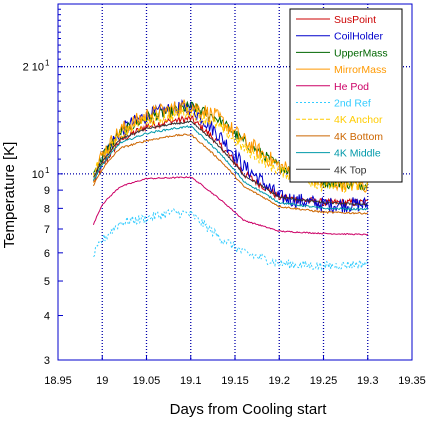 This screenshot has height=425, width=433. Describe the element at coordinates (102, 381) in the screenshot. I see `x-tick-label: 19` at that location.